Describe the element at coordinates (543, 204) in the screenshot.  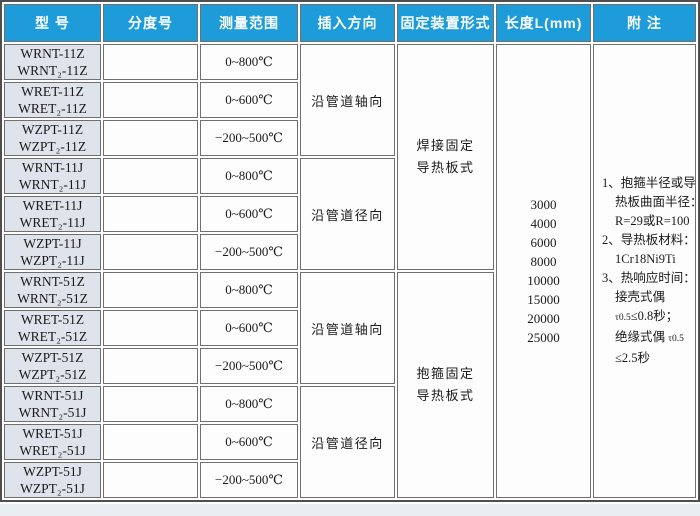
I see `length-value: 3000` at that location.